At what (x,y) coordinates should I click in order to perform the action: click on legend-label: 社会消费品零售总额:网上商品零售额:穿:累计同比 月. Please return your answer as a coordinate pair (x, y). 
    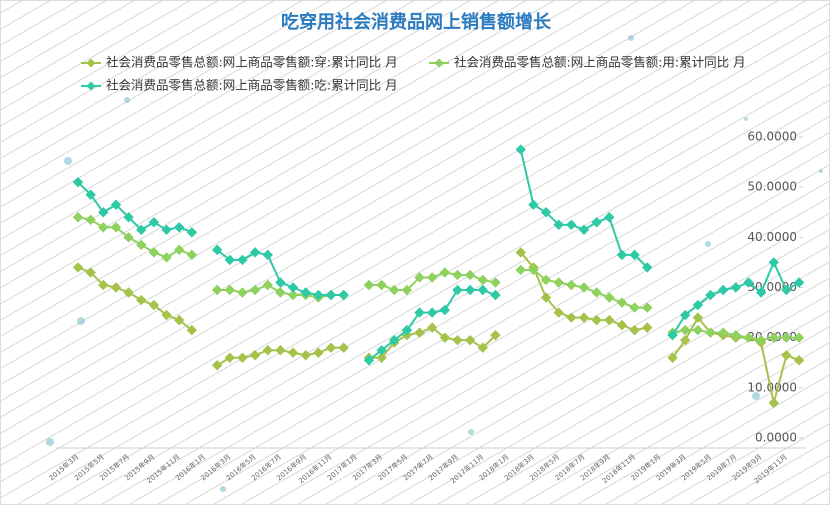
    Looking at the image, I should click on (252, 62).